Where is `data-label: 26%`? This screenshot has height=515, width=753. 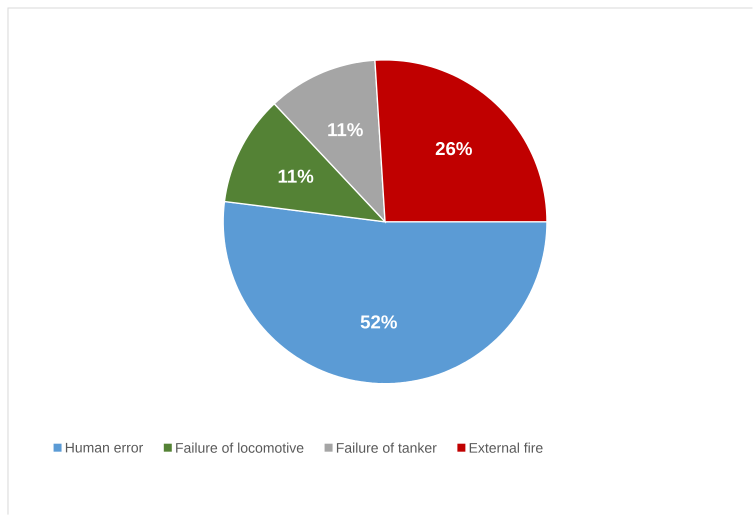 data-label: 26% is located at coordinates (454, 149).